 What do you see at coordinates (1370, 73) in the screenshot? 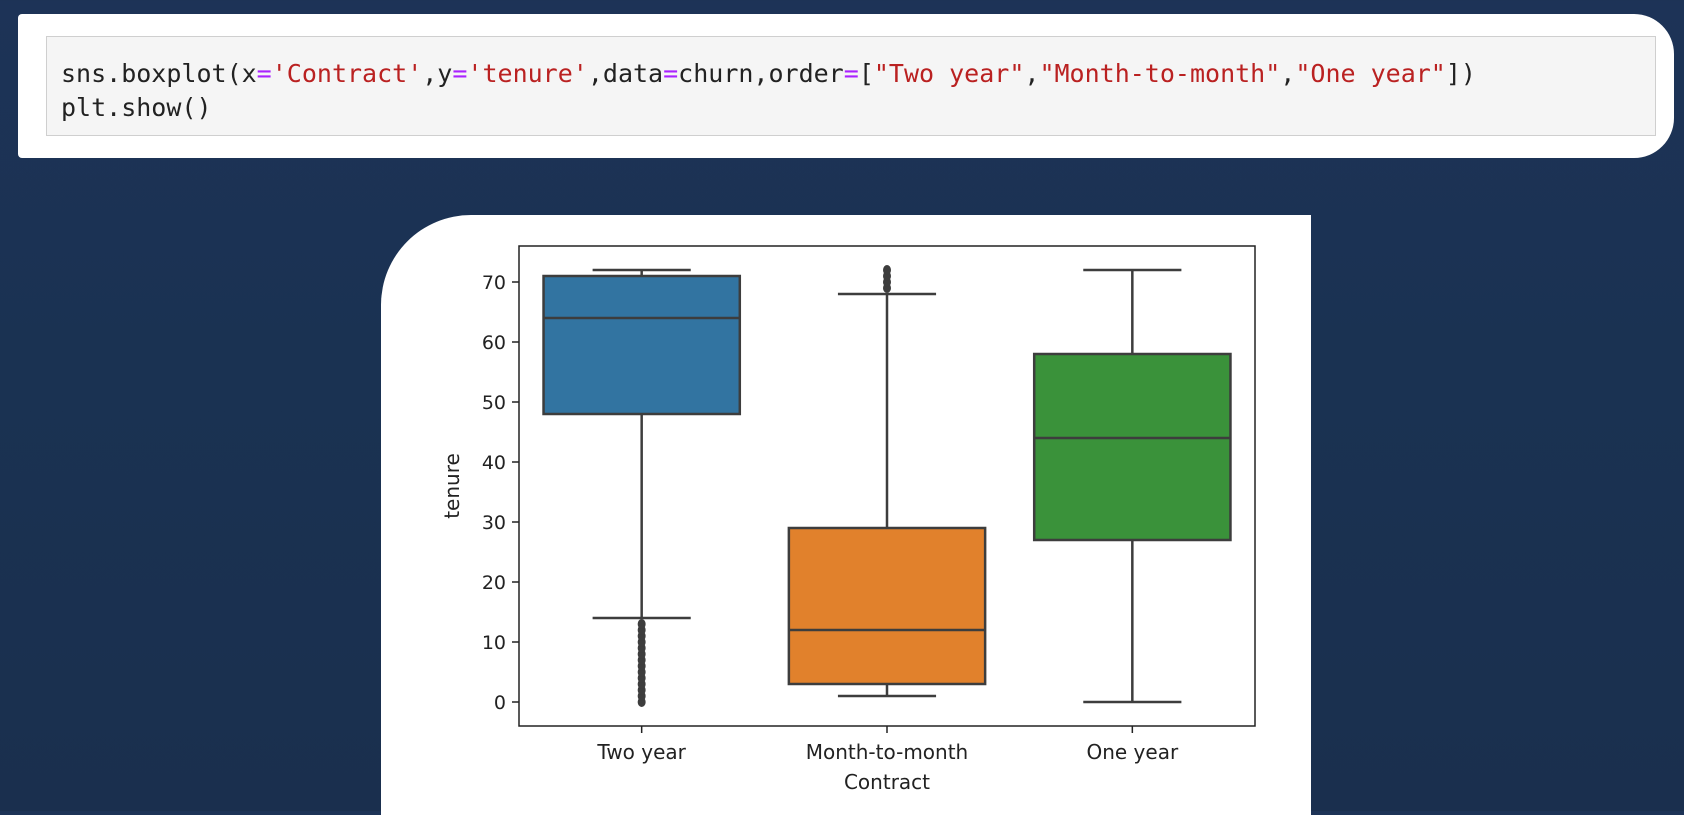
I see `code-string: "One year"` at bounding box center [1370, 73].